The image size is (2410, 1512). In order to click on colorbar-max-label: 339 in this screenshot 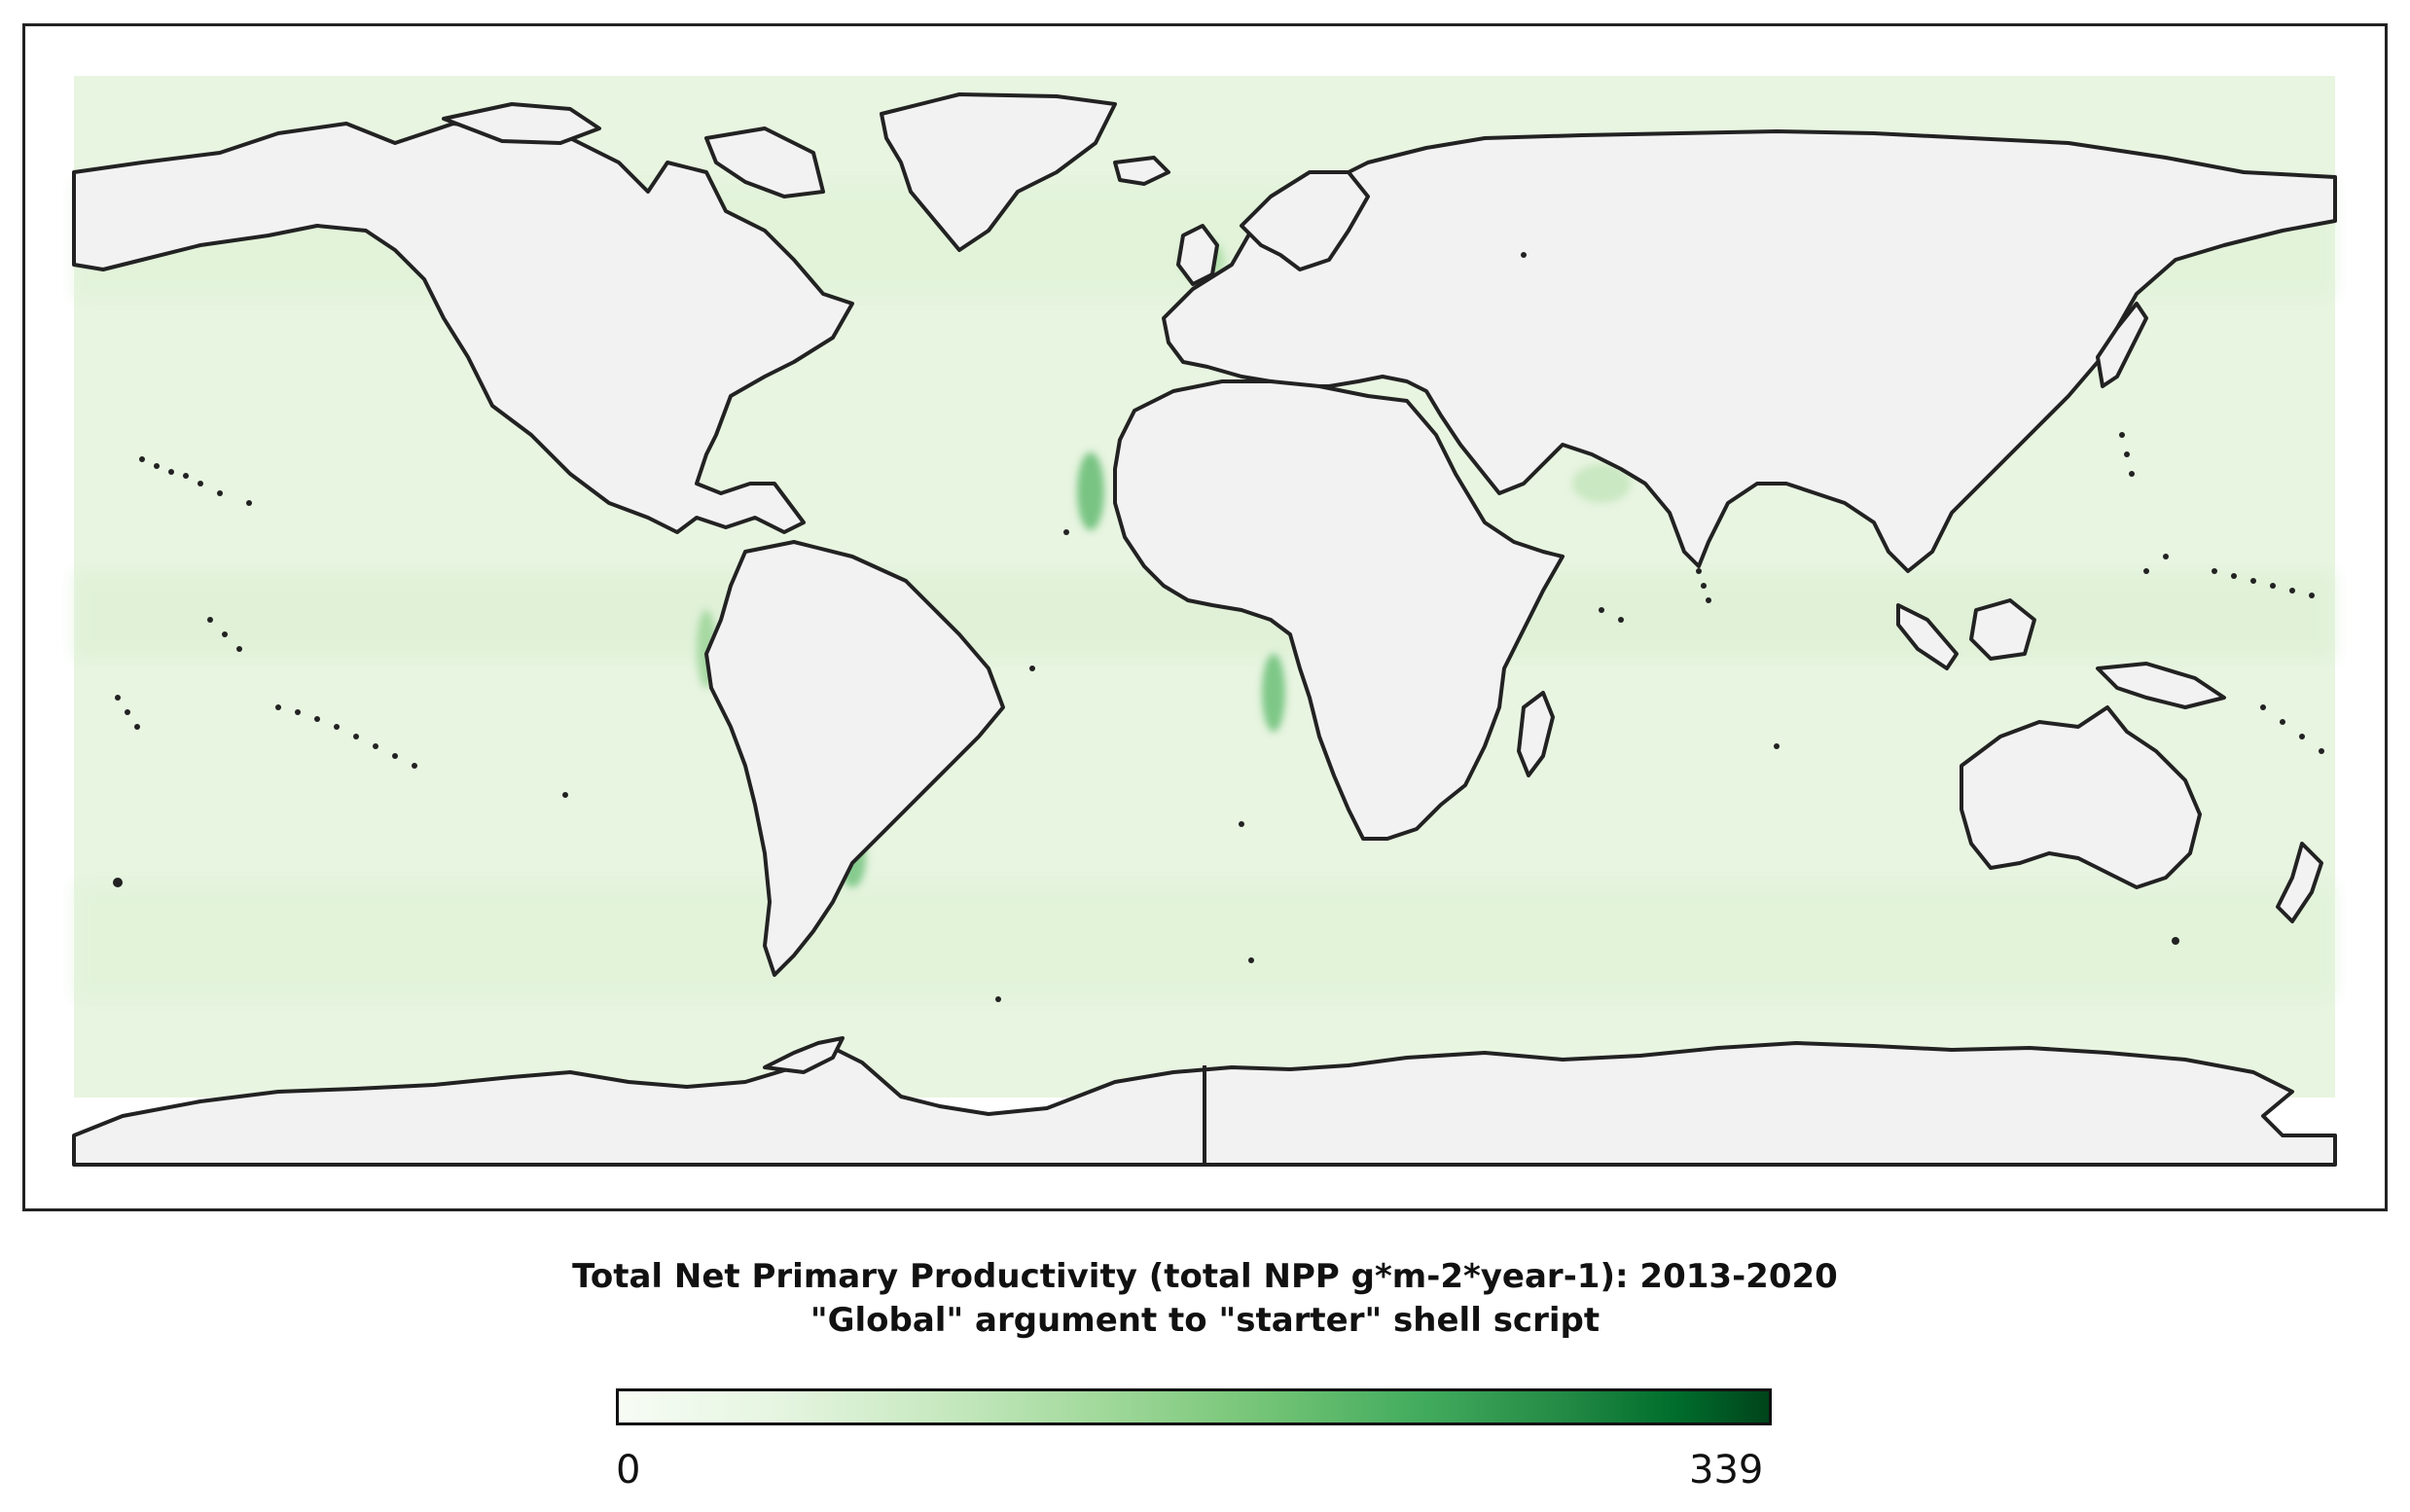, I will do `click(1726, 1470)`.